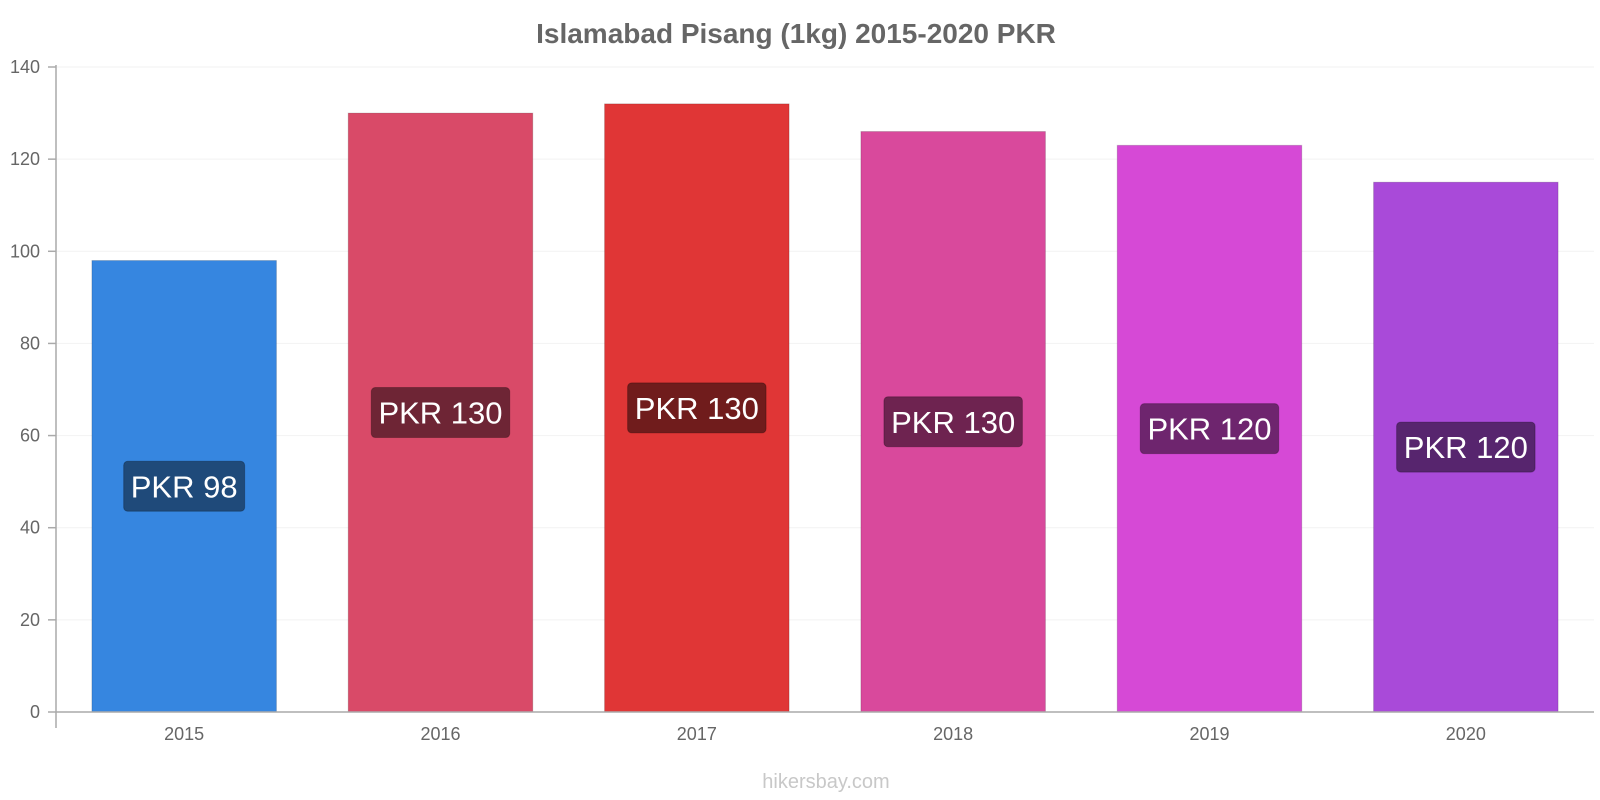 This screenshot has width=1600, height=800. Describe the element at coordinates (697, 734) in the screenshot. I see `x-tick-label: 2017` at that location.